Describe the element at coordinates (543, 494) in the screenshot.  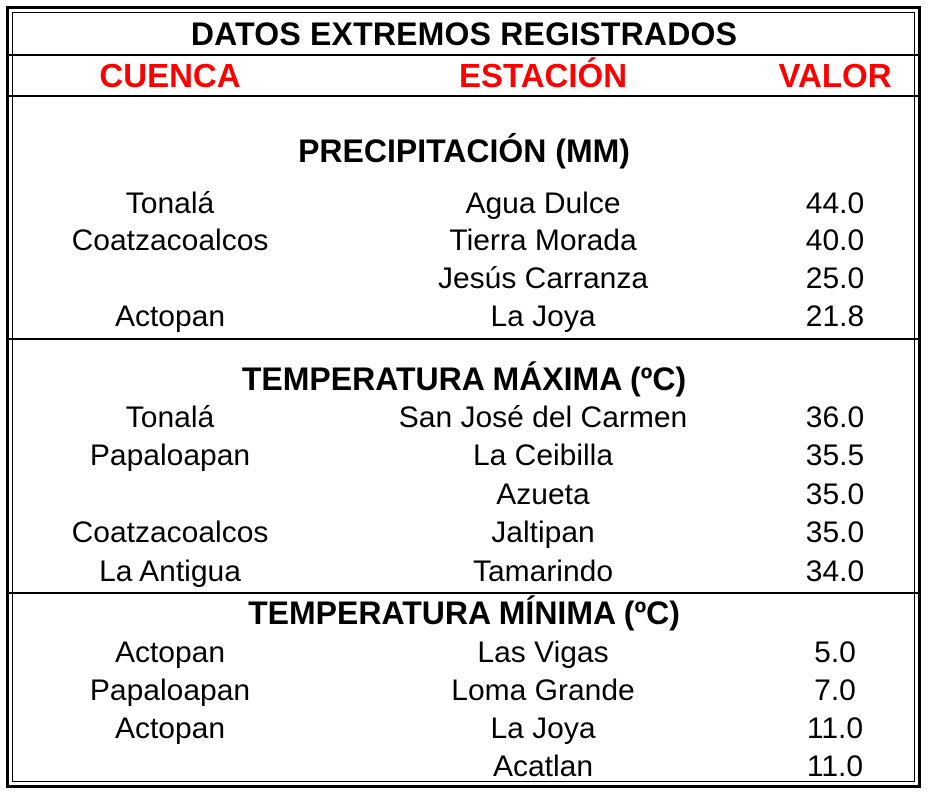
I see `cell-estacion: Azueta` at that location.